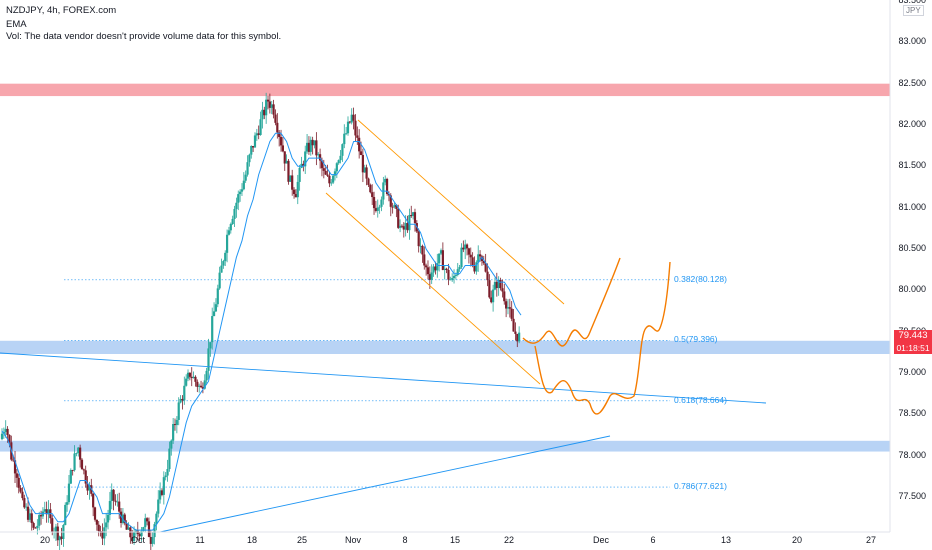 This screenshot has height=550, width=932. What do you see at coordinates (61, 10) in the screenshot?
I see `symbol-title: NZDJPY, 4h, FOREX.com` at bounding box center [61, 10].